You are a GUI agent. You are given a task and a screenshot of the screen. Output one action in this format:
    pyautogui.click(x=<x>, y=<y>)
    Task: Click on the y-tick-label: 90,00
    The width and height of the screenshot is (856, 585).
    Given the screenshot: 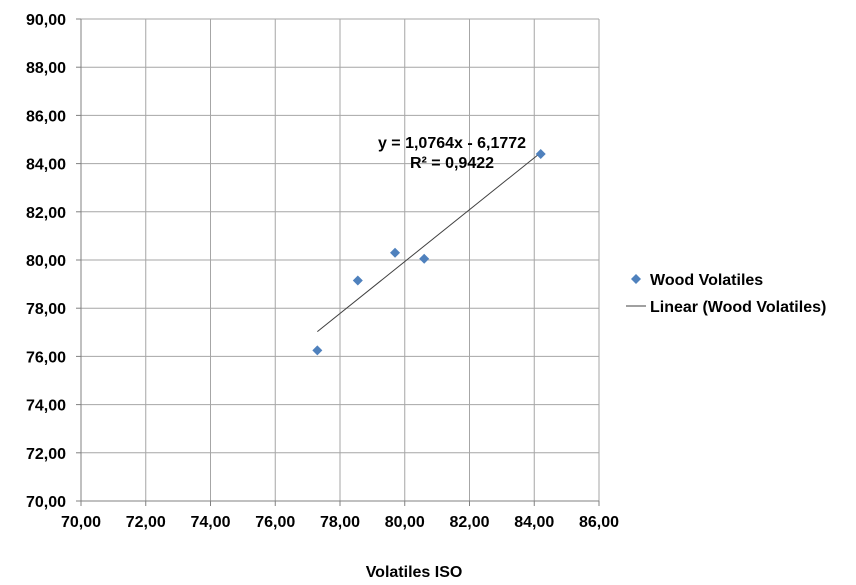 What is the action you would take?
    pyautogui.click(x=46, y=20)
    